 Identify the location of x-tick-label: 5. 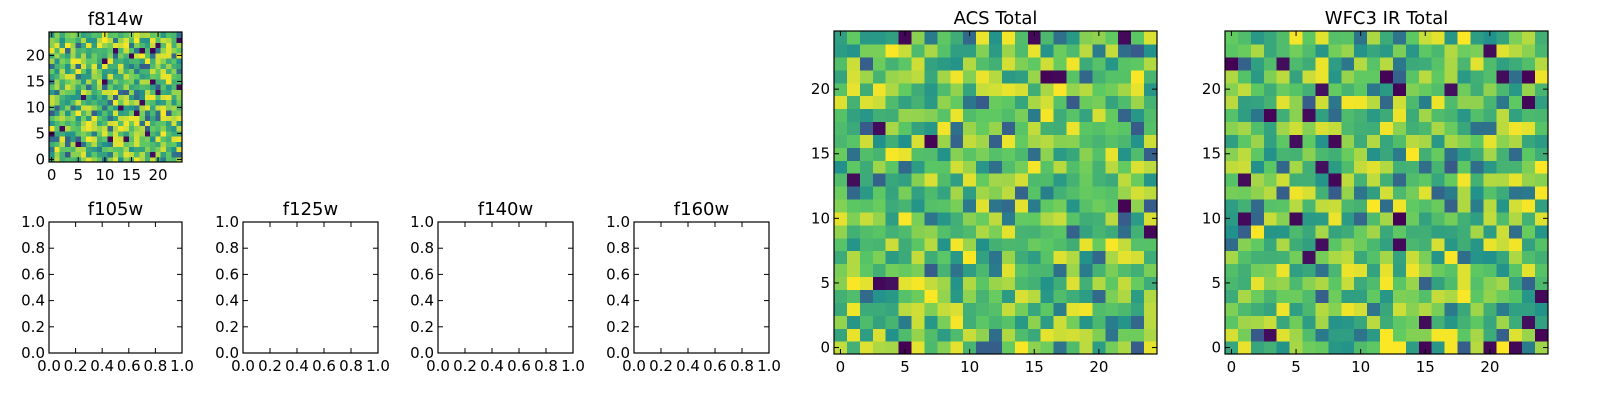
(905, 367).